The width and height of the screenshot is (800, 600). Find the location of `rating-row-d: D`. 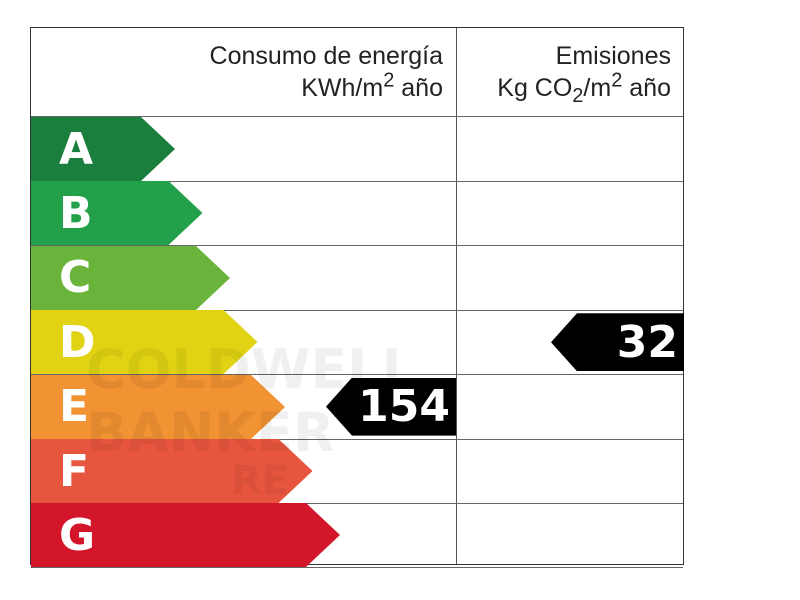

rating-row-d: D is located at coordinates (357, 343).